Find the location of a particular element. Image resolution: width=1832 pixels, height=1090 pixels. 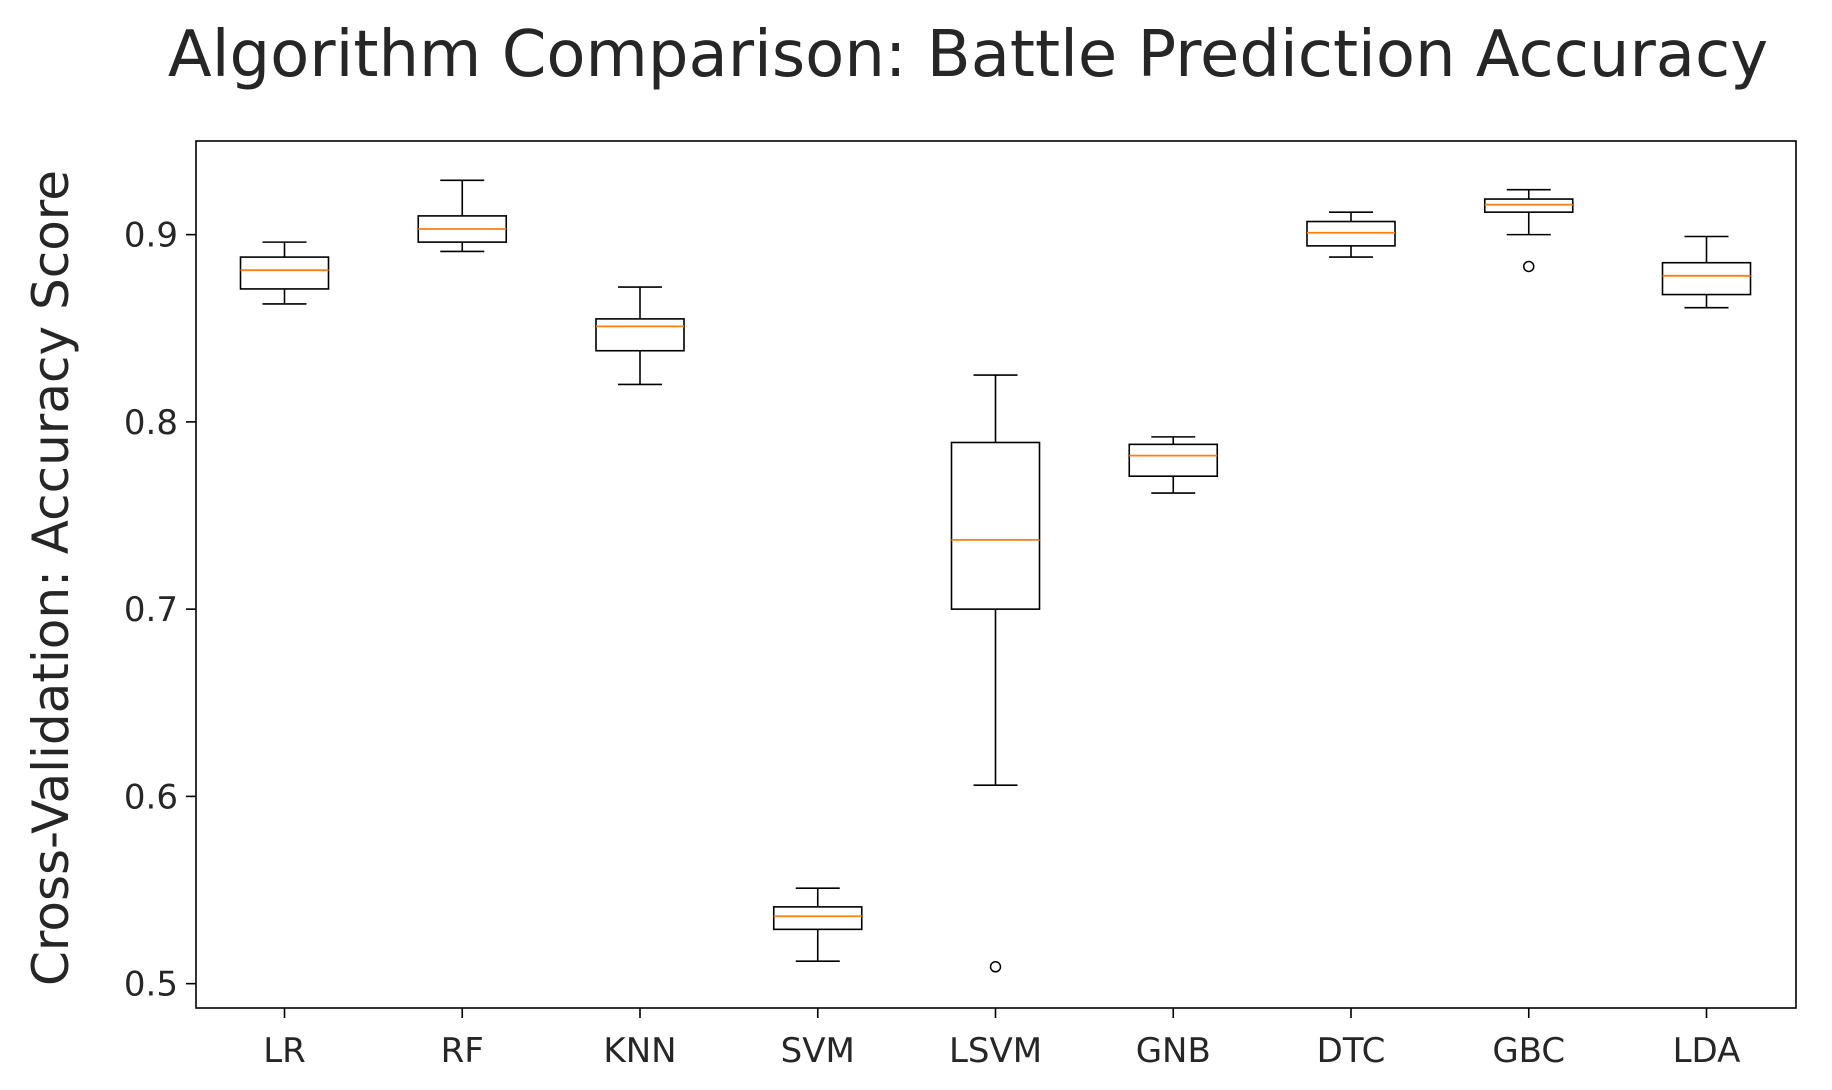

y-tick-label-0: 0.5 is located at coordinates (151, 985).